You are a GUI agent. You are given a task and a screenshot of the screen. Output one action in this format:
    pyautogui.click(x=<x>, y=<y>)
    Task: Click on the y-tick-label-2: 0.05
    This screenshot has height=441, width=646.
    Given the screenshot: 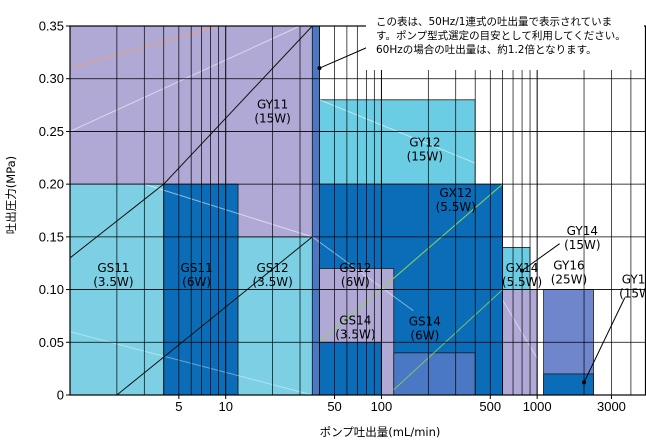 What is the action you would take?
    pyautogui.click(x=51, y=342)
    